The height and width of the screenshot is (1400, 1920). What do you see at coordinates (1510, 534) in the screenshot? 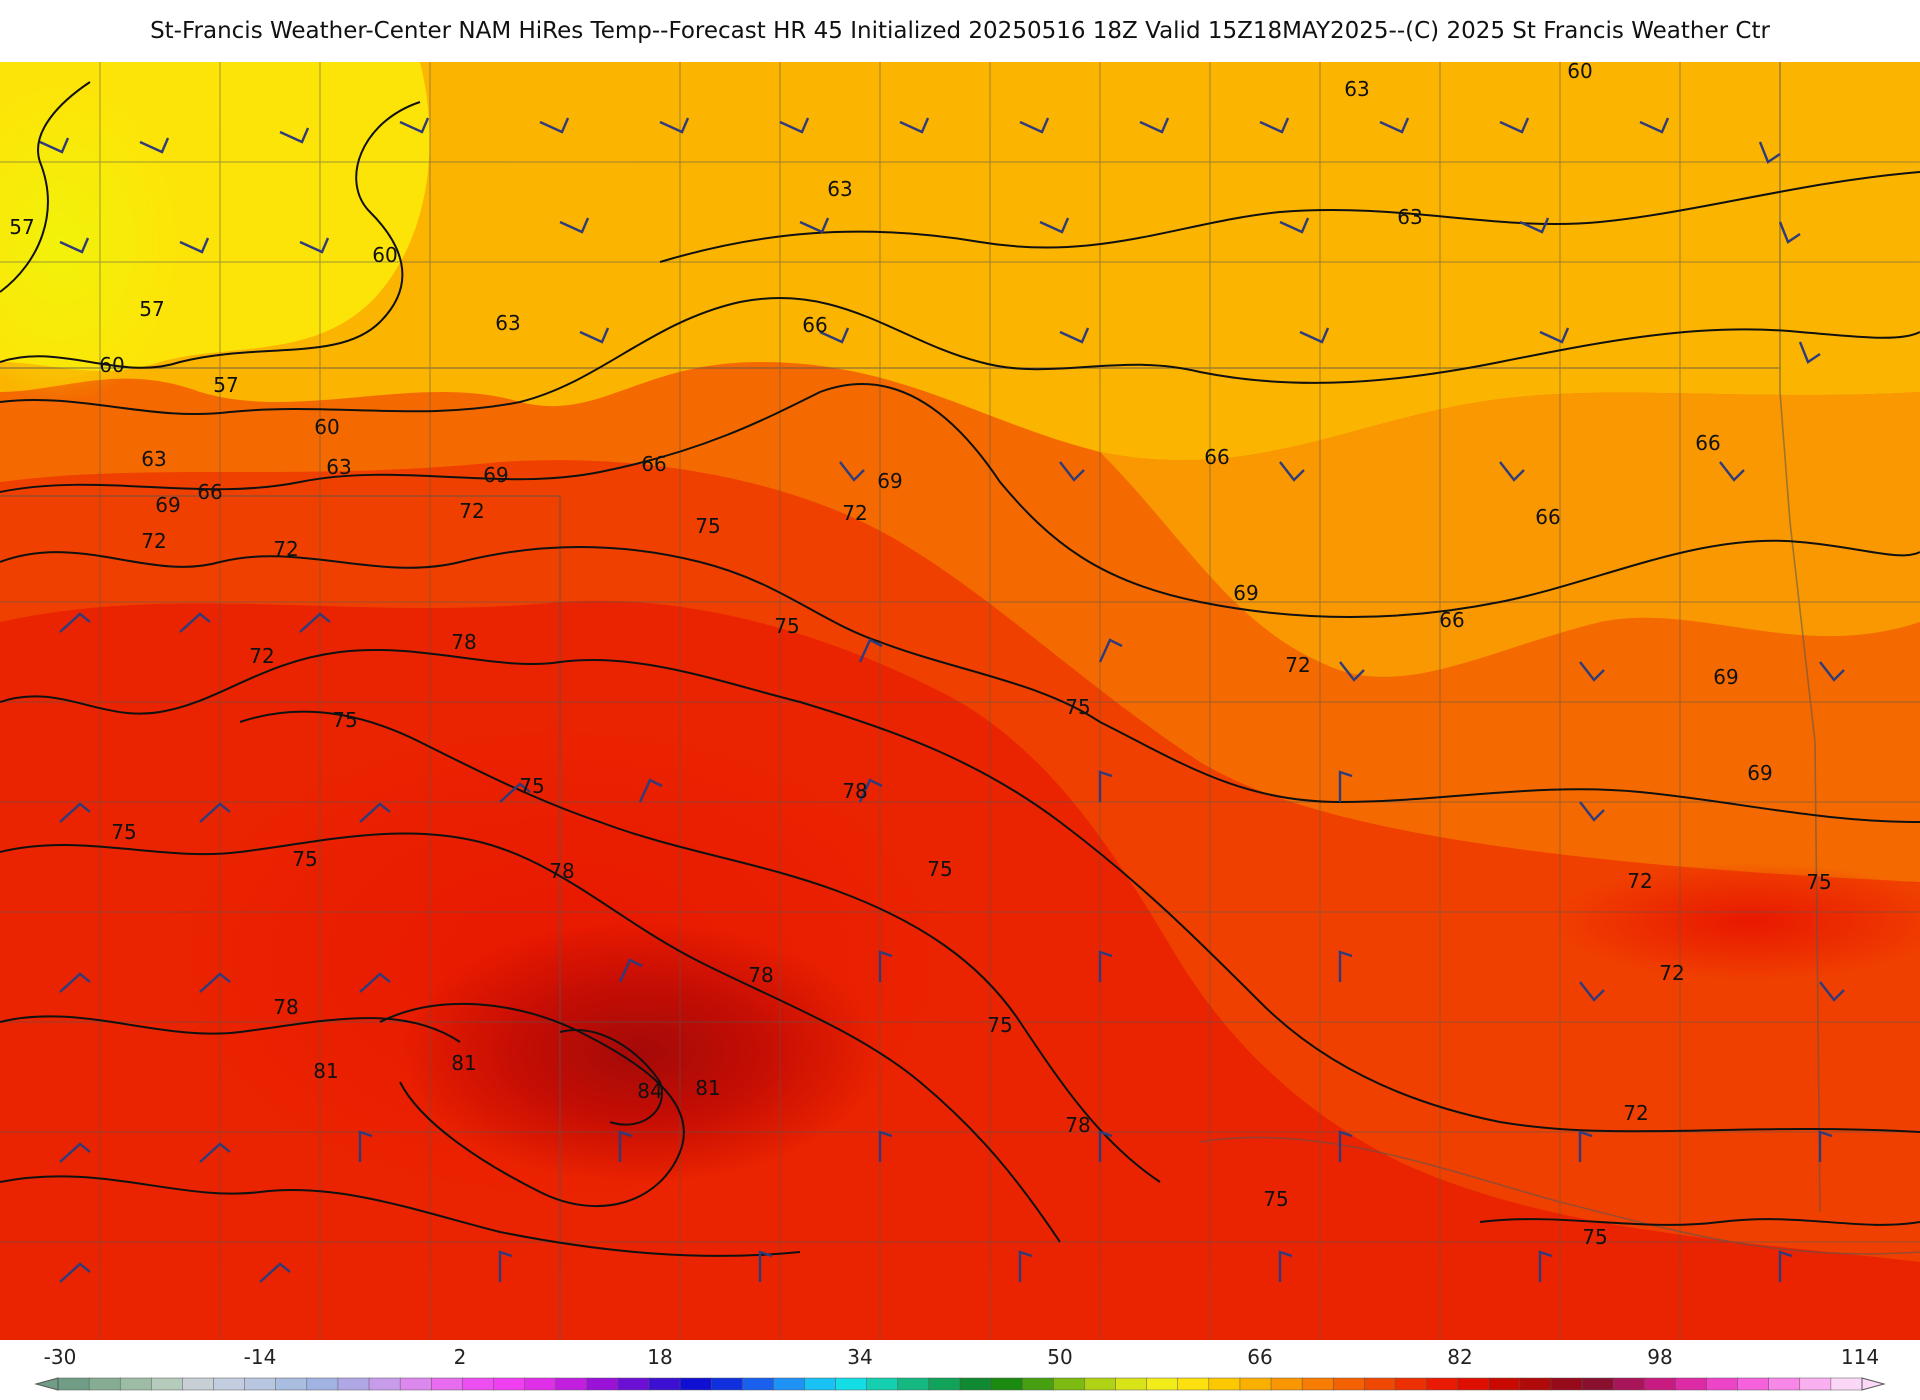
I see `temp-field-northeast` at bounding box center [1510, 534].